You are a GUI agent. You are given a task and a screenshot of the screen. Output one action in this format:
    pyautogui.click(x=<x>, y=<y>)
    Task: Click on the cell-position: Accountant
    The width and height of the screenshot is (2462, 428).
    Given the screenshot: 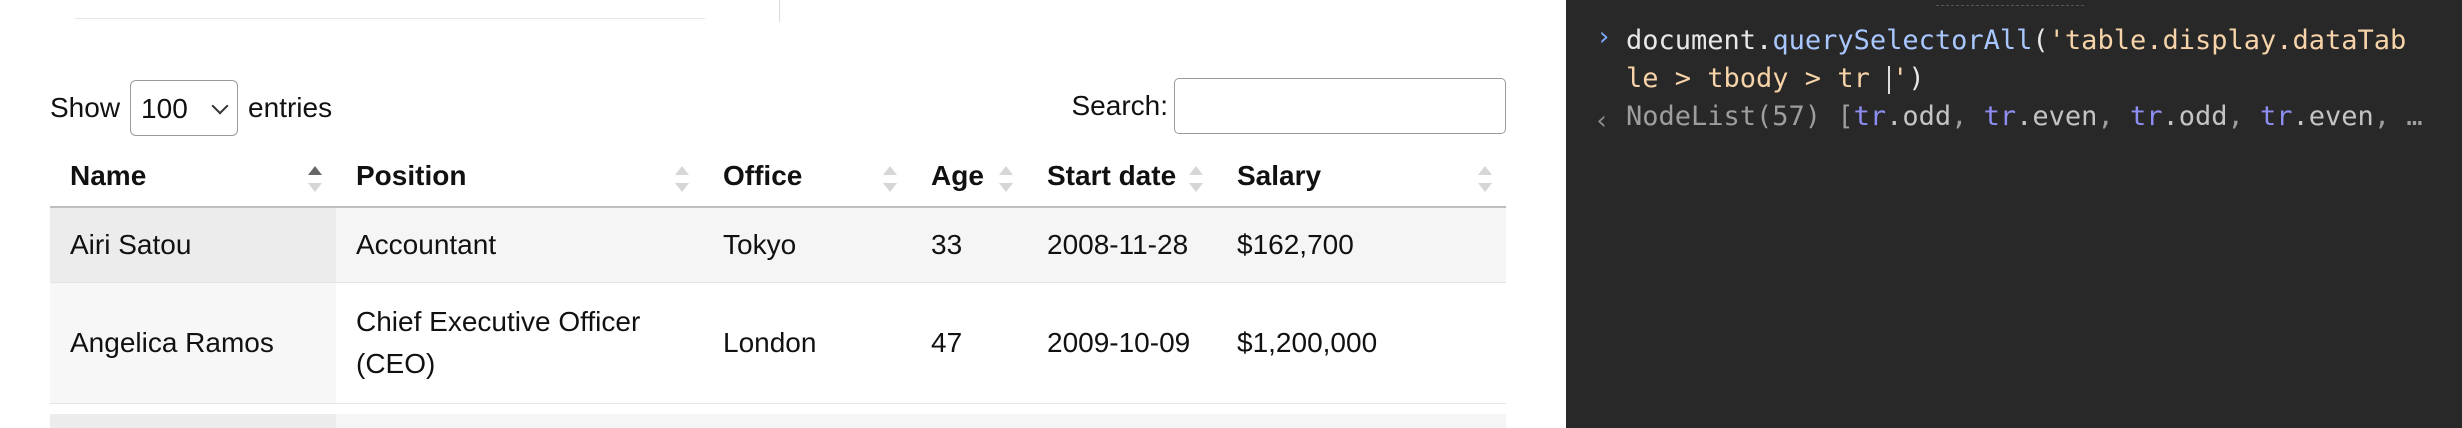 What is the action you would take?
    pyautogui.click(x=519, y=245)
    